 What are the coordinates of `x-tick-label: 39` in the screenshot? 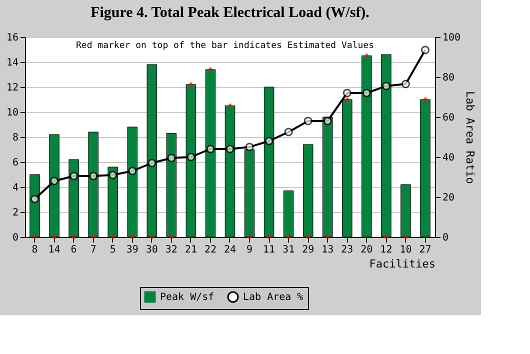 It's located at (132, 250).